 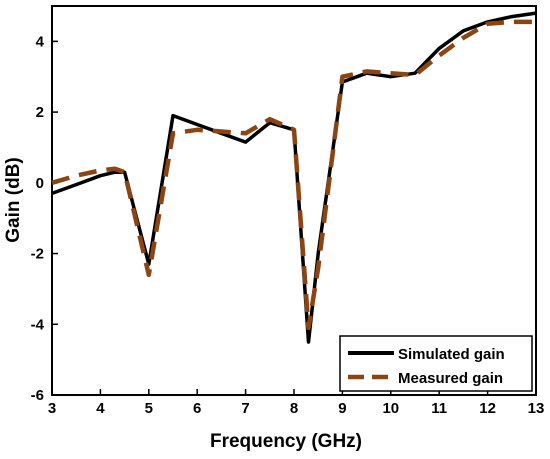 I want to click on x-axis-label: Frequency (GHz), so click(x=286, y=441).